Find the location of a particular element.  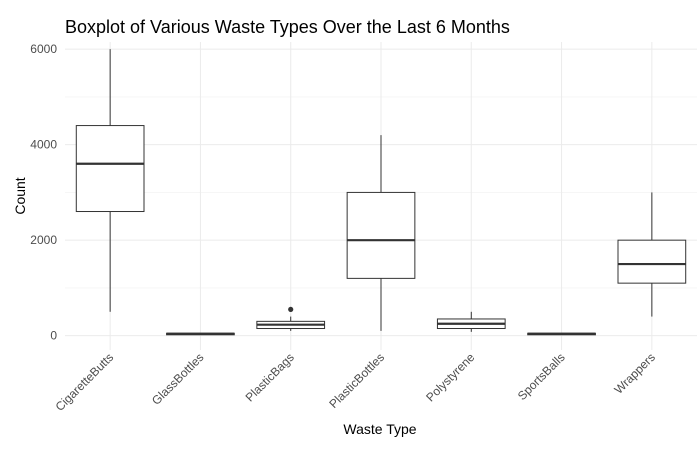

y-axis-title: Count is located at coordinates (20, 195).